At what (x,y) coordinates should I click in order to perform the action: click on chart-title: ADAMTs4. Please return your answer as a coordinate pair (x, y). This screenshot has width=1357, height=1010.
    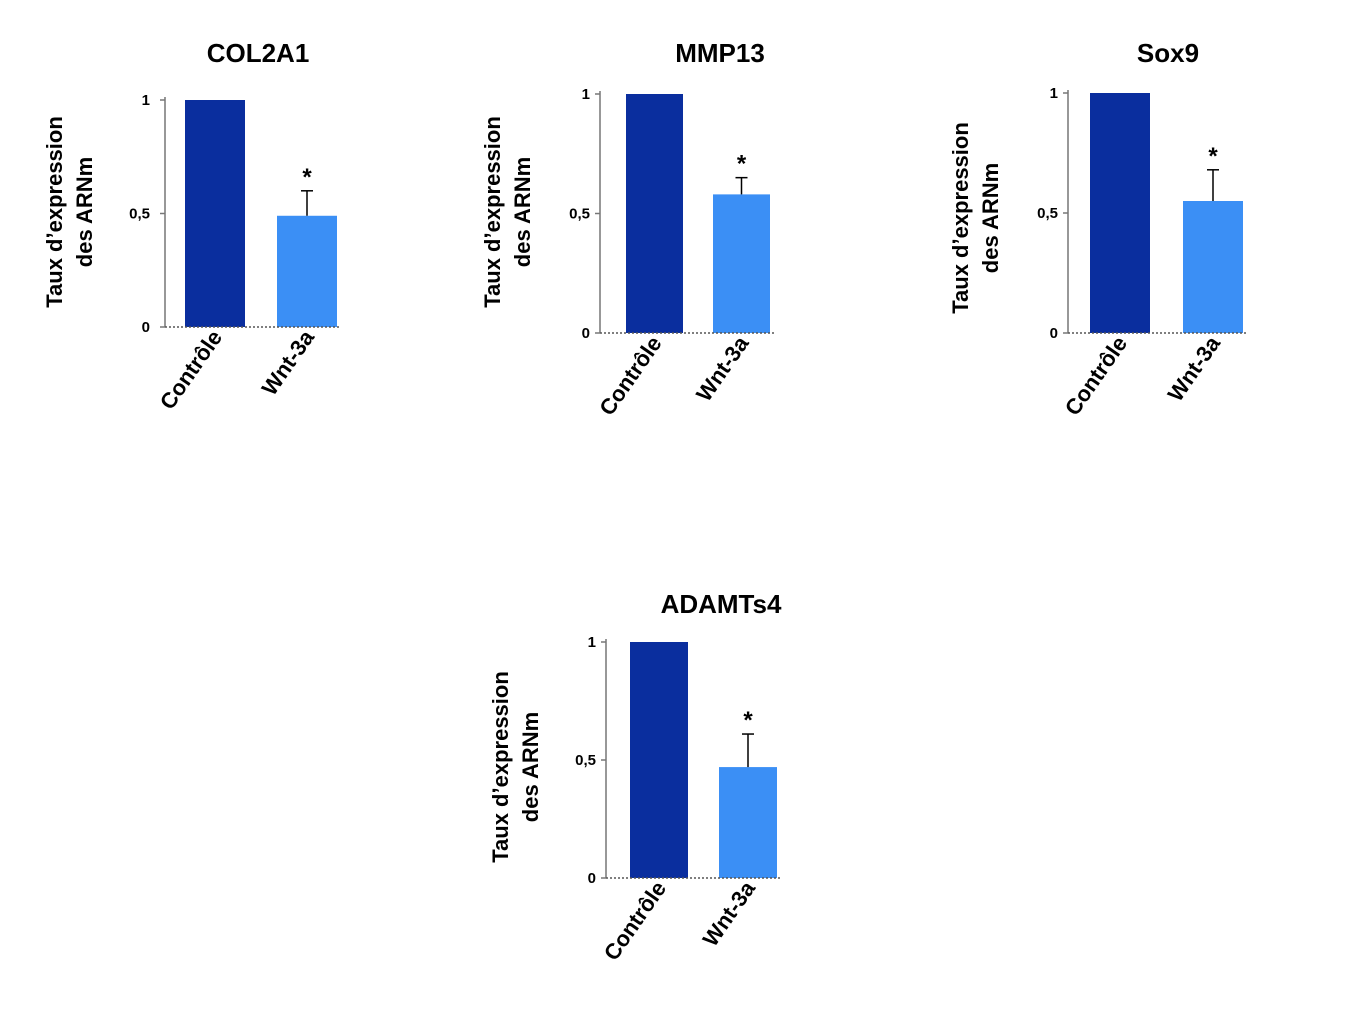
    Looking at the image, I should click on (721, 604).